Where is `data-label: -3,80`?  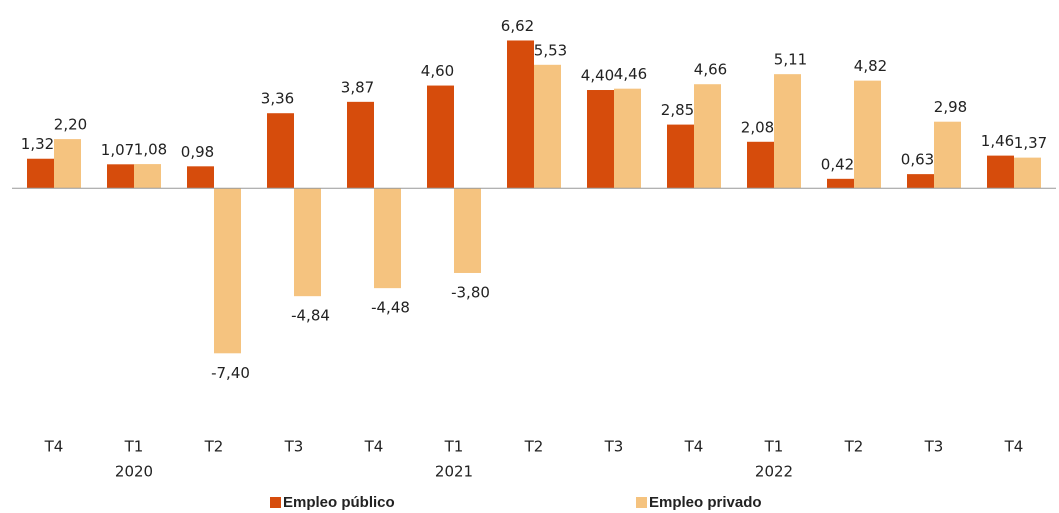 data-label: -3,80 is located at coordinates (470, 292).